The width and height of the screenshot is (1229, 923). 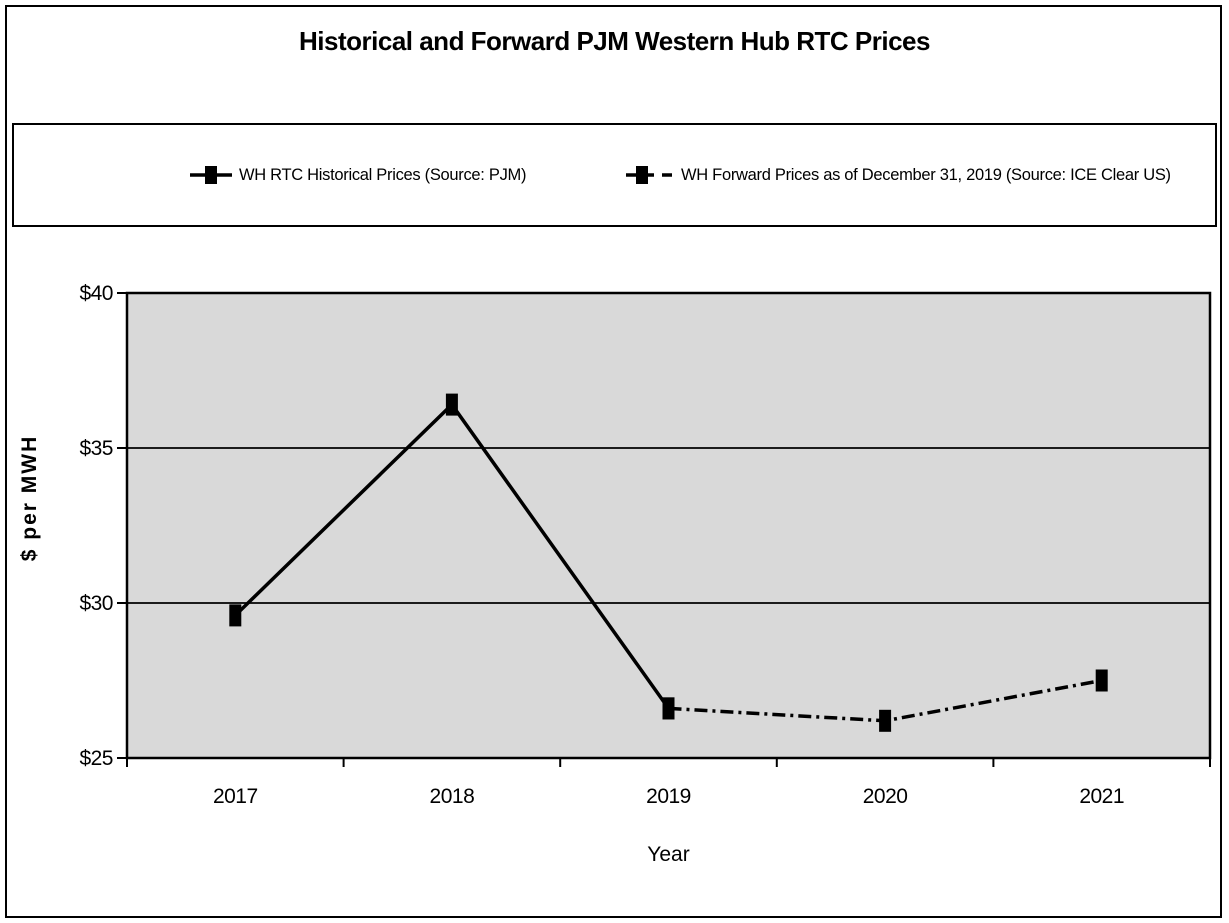 What do you see at coordinates (96, 448) in the screenshot?
I see `y-axis-tick-label: $35` at bounding box center [96, 448].